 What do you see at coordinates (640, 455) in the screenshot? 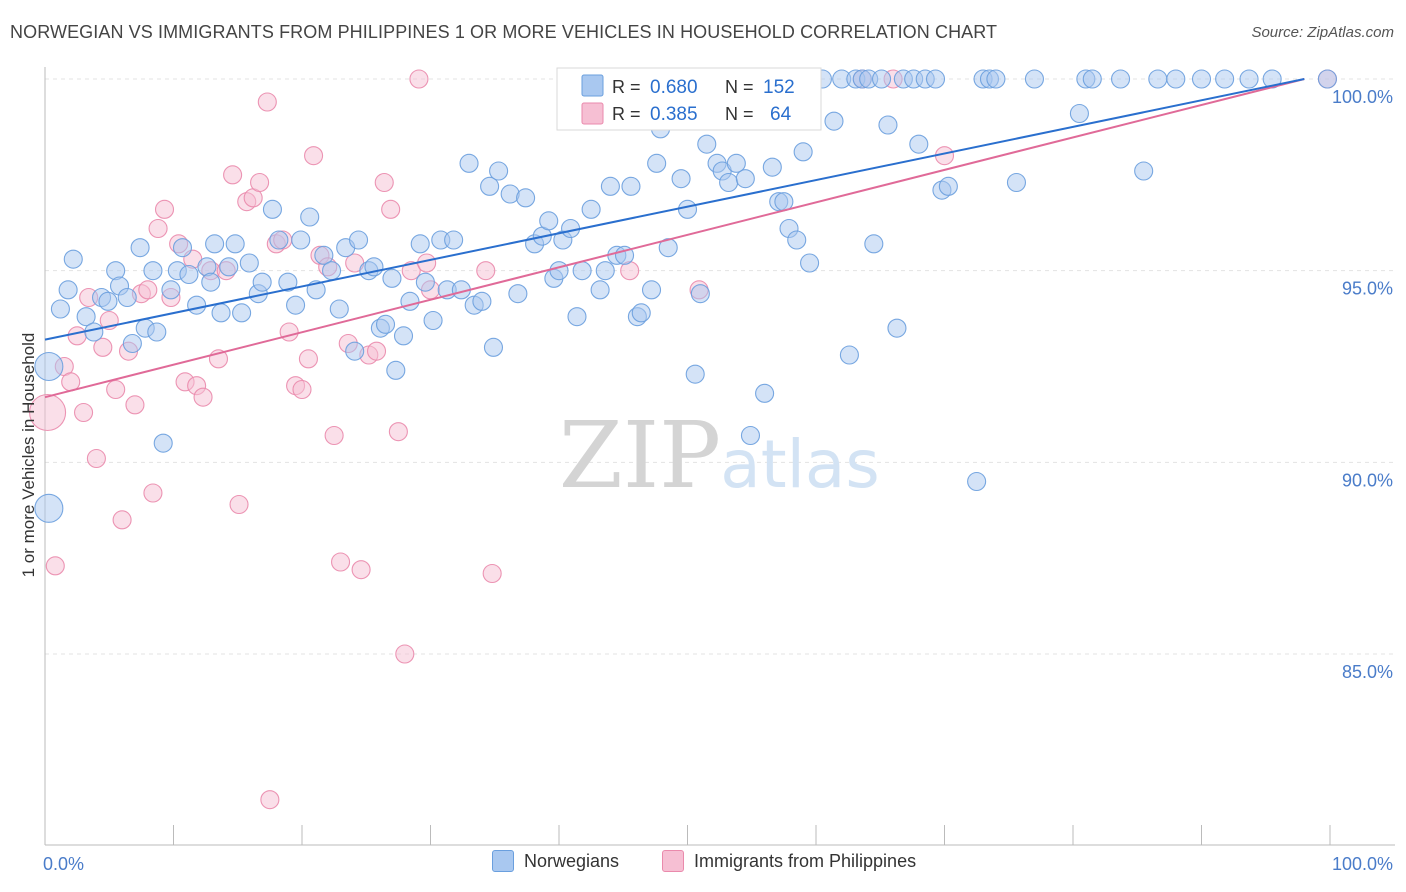
I see `watermark-zip: ZIP` at bounding box center [640, 455].